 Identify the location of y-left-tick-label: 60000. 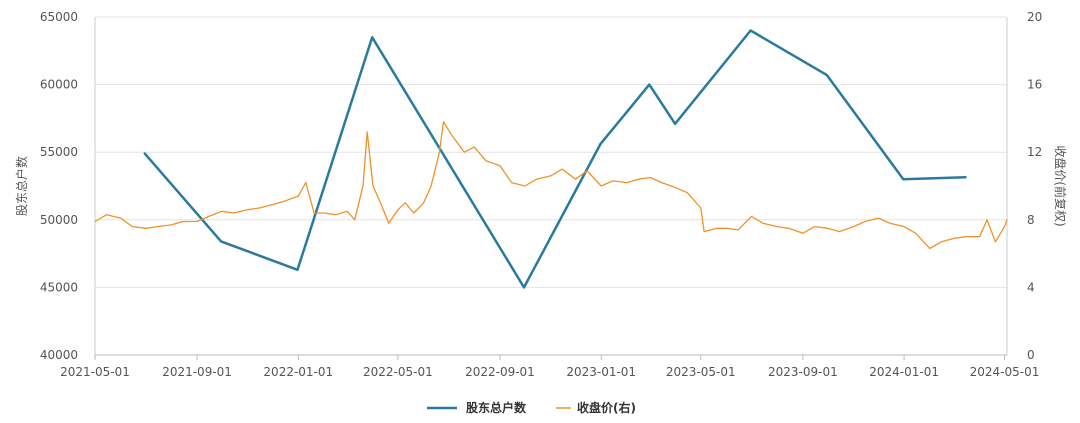
(59, 85).